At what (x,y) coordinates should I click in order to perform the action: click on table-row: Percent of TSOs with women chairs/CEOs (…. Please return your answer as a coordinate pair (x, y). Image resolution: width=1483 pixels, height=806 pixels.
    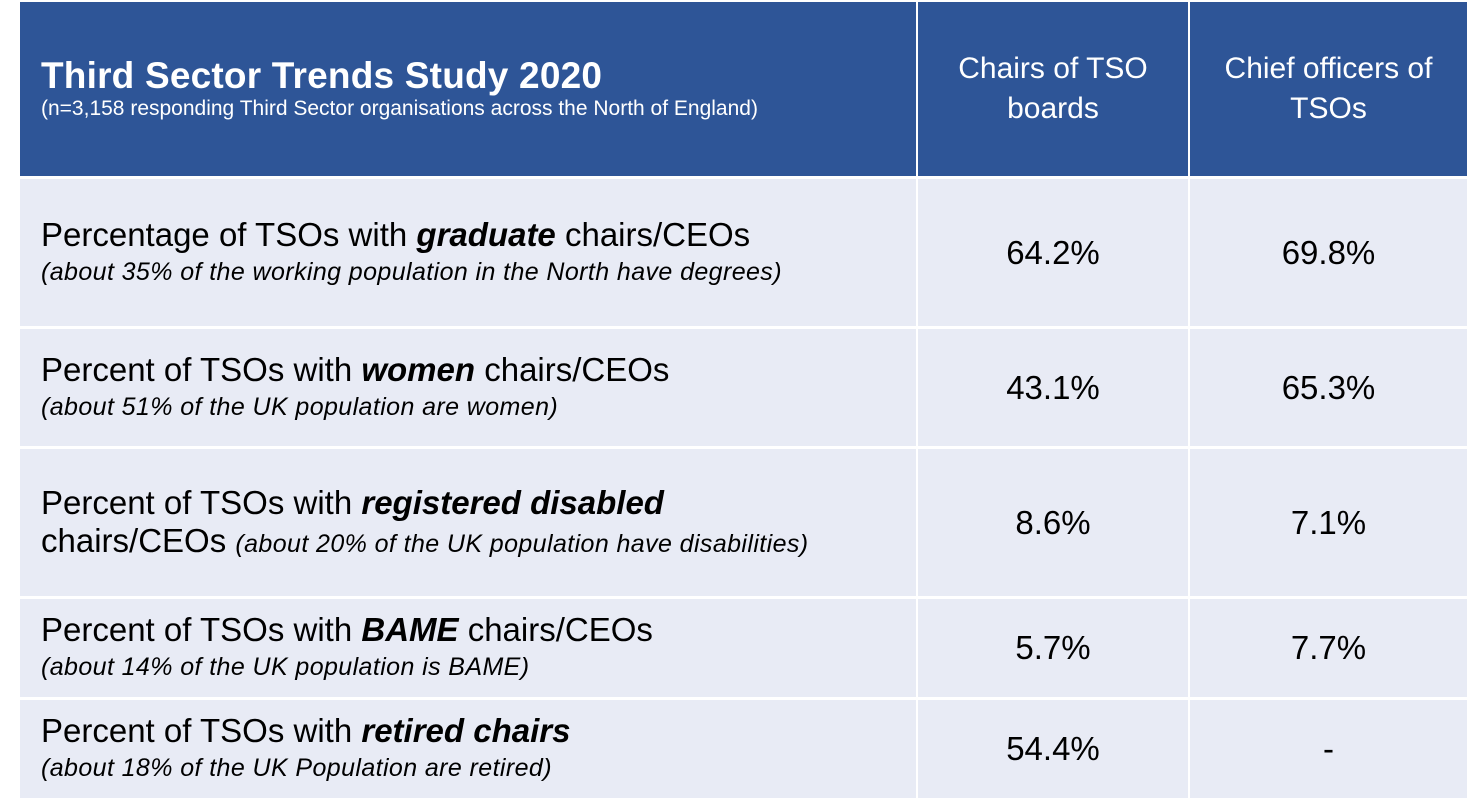
    Looking at the image, I should click on (743, 387).